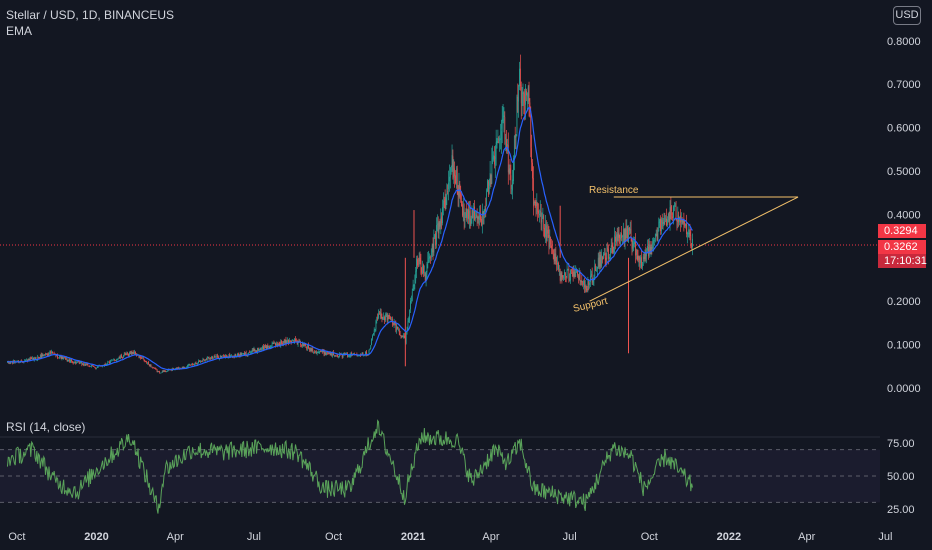 This screenshot has width=932, height=550. What do you see at coordinates (901, 477) in the screenshot?
I see `rsi-axis: 75.00 50.00 25.00` at bounding box center [901, 477].